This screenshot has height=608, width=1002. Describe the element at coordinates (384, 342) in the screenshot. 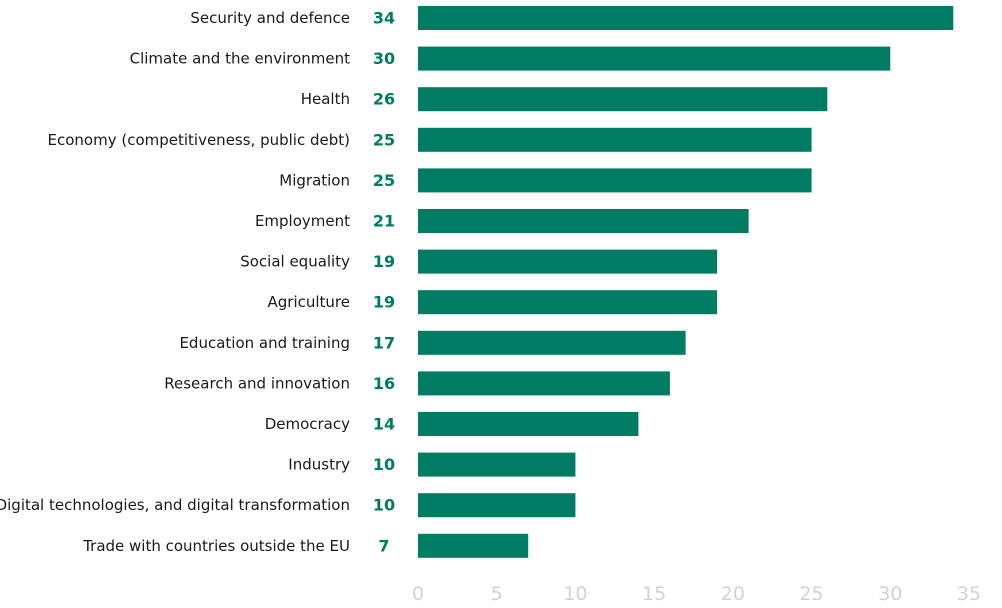

I see `value-label: 17` at that location.